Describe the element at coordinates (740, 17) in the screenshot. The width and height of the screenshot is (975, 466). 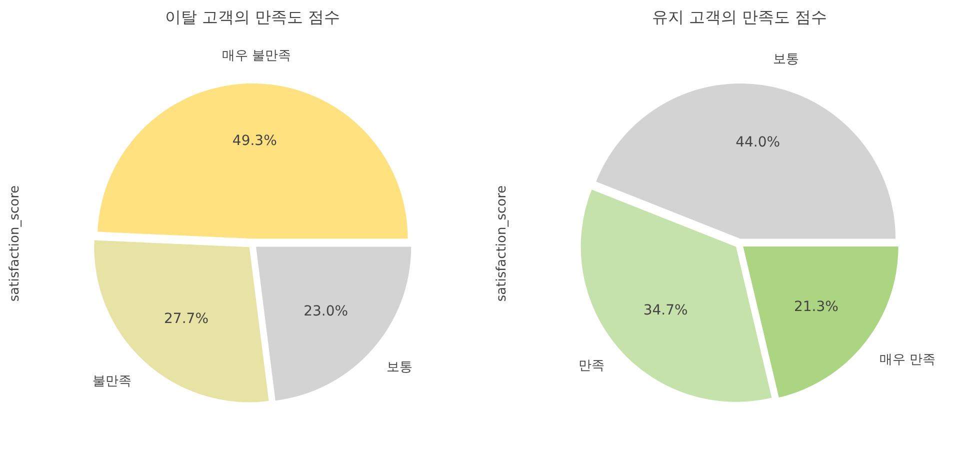
I see `chart-title: 유지 고객의 만족도 점수` at that location.